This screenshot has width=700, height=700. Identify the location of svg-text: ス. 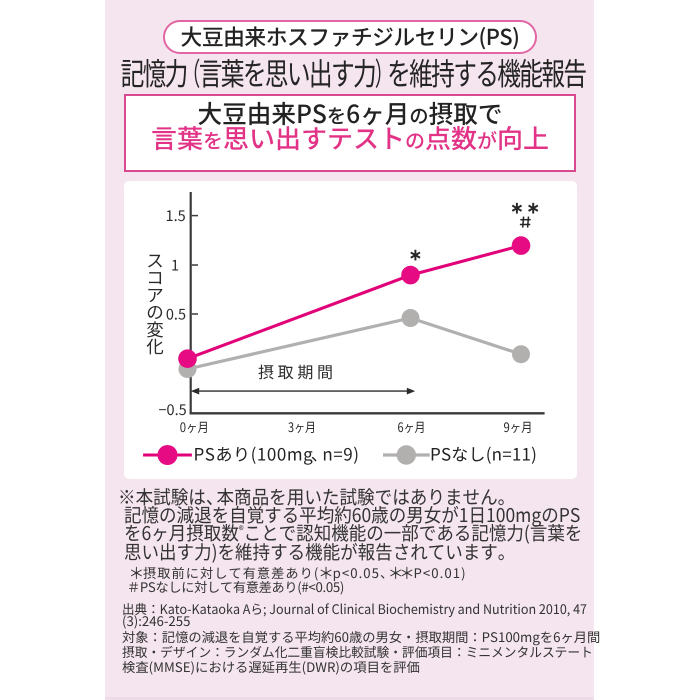
(155, 260).